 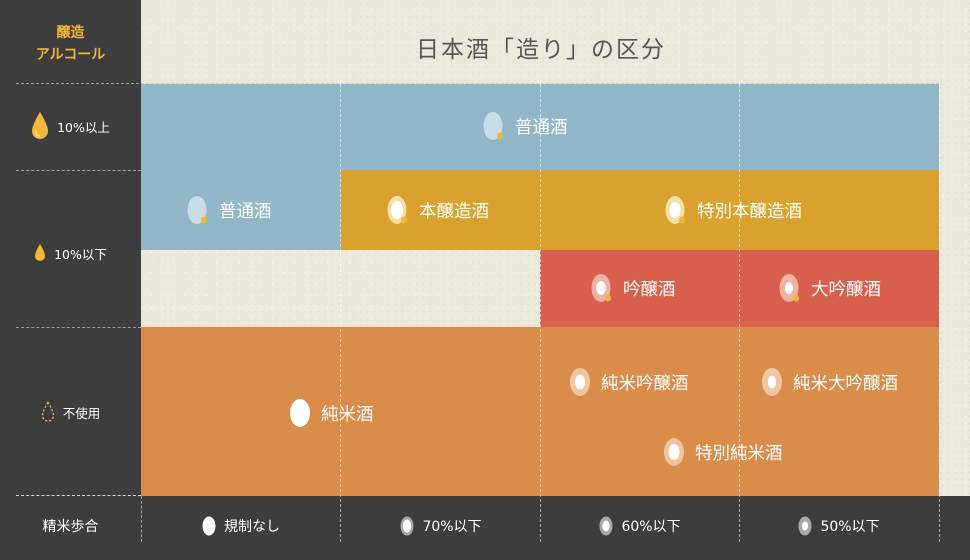 What do you see at coordinates (649, 289) in the screenshot?
I see `category-label: 吟醸酒` at bounding box center [649, 289].